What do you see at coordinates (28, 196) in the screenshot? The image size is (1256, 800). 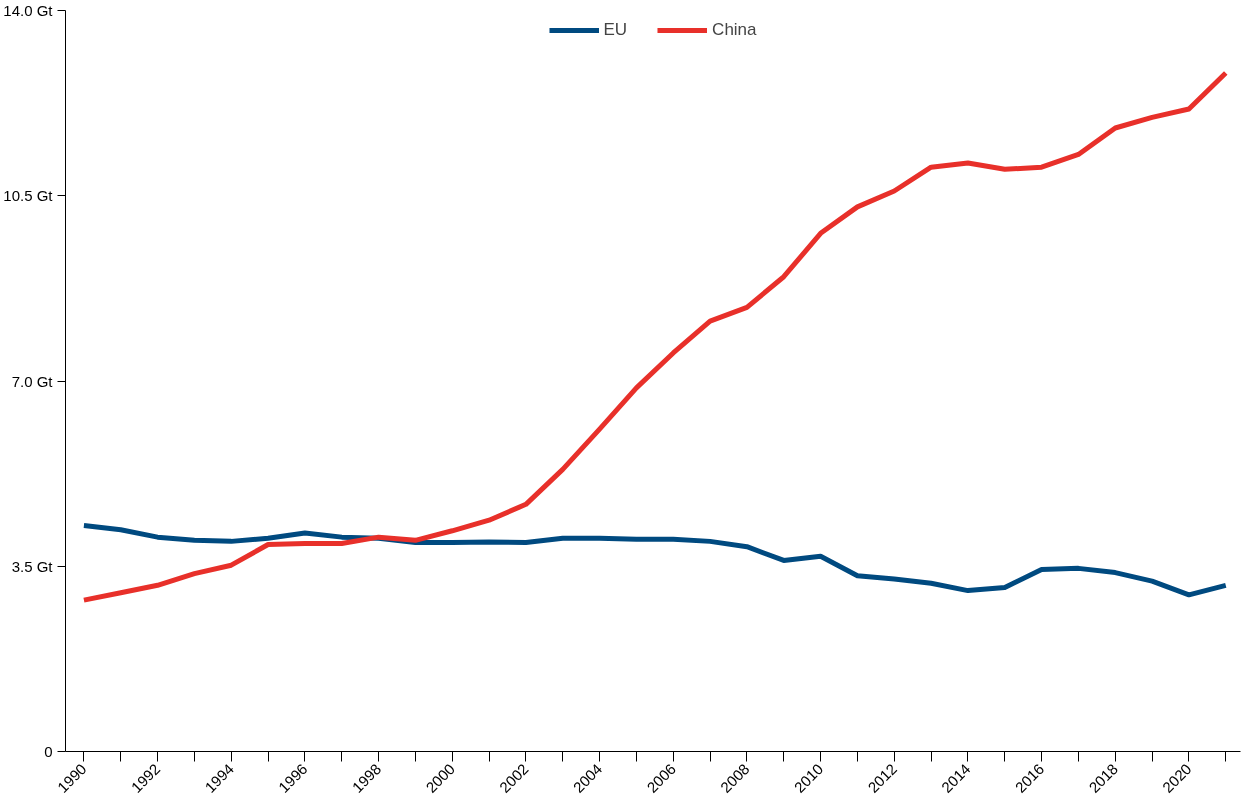 I see `y-tick-label: 10.5 Gt` at bounding box center [28, 196].